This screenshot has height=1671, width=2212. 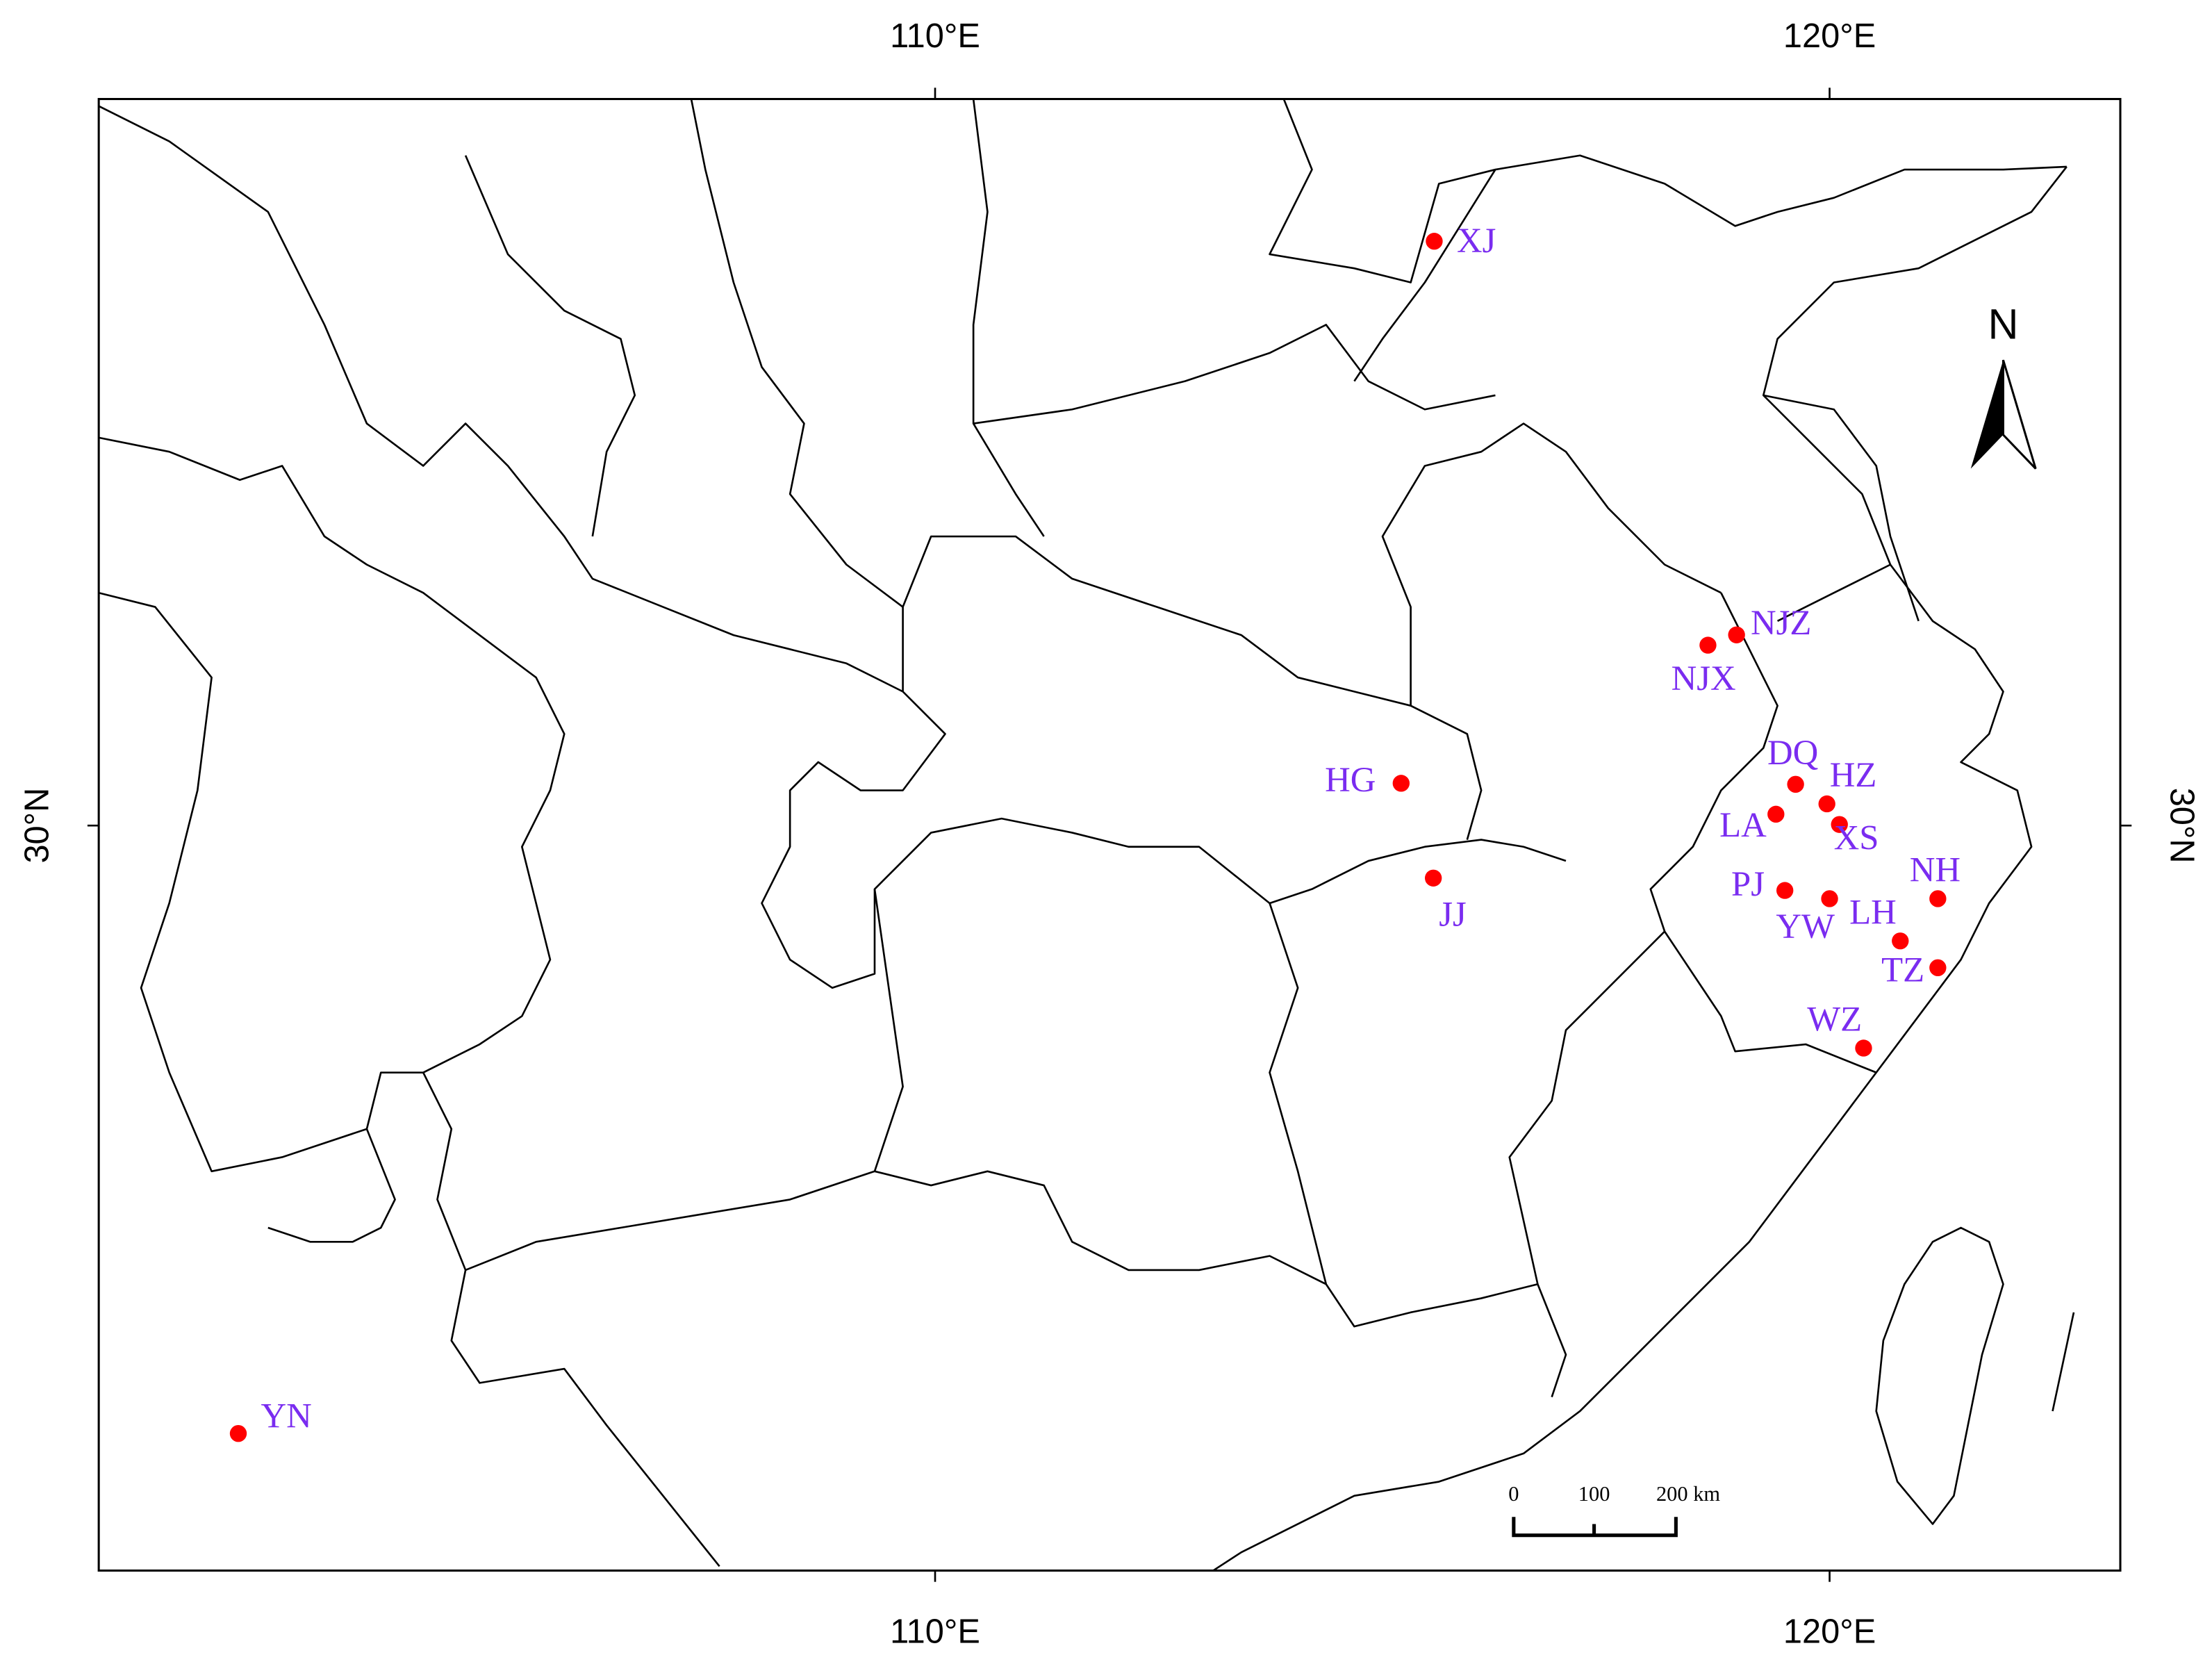 I want to click on site-label: NJZ, so click(x=1781, y=622).